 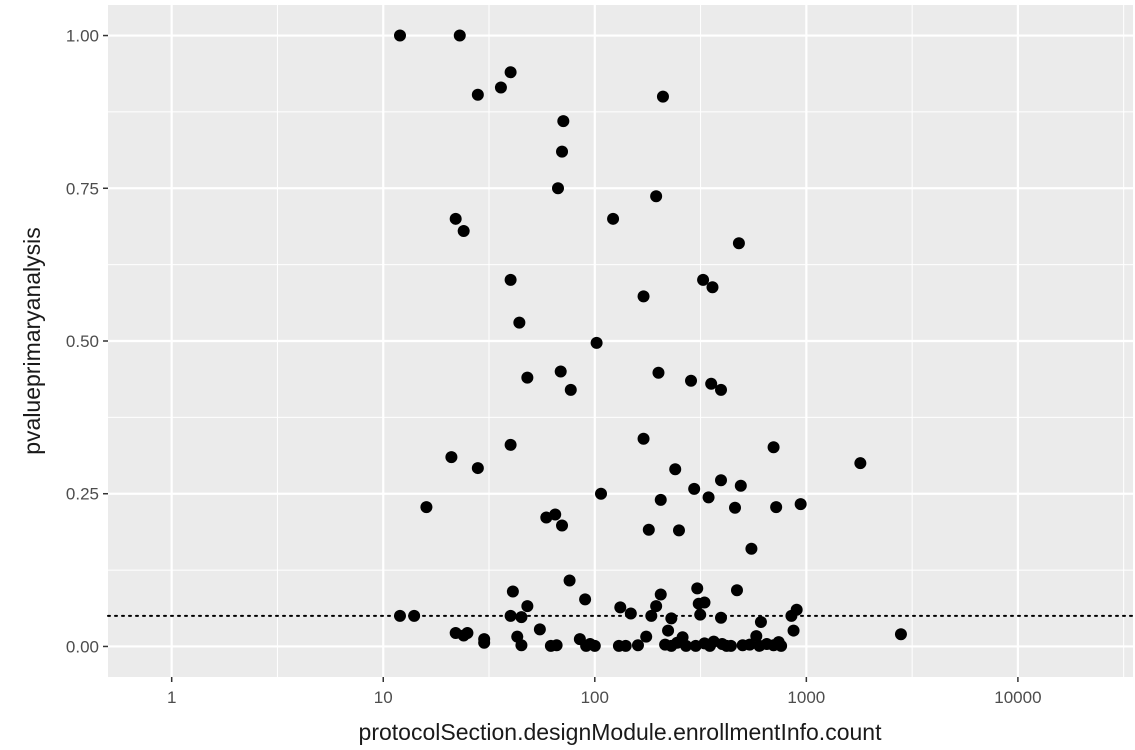 What do you see at coordinates (82, 36) in the screenshot?
I see `y-tick-label: 1.00` at bounding box center [82, 36].